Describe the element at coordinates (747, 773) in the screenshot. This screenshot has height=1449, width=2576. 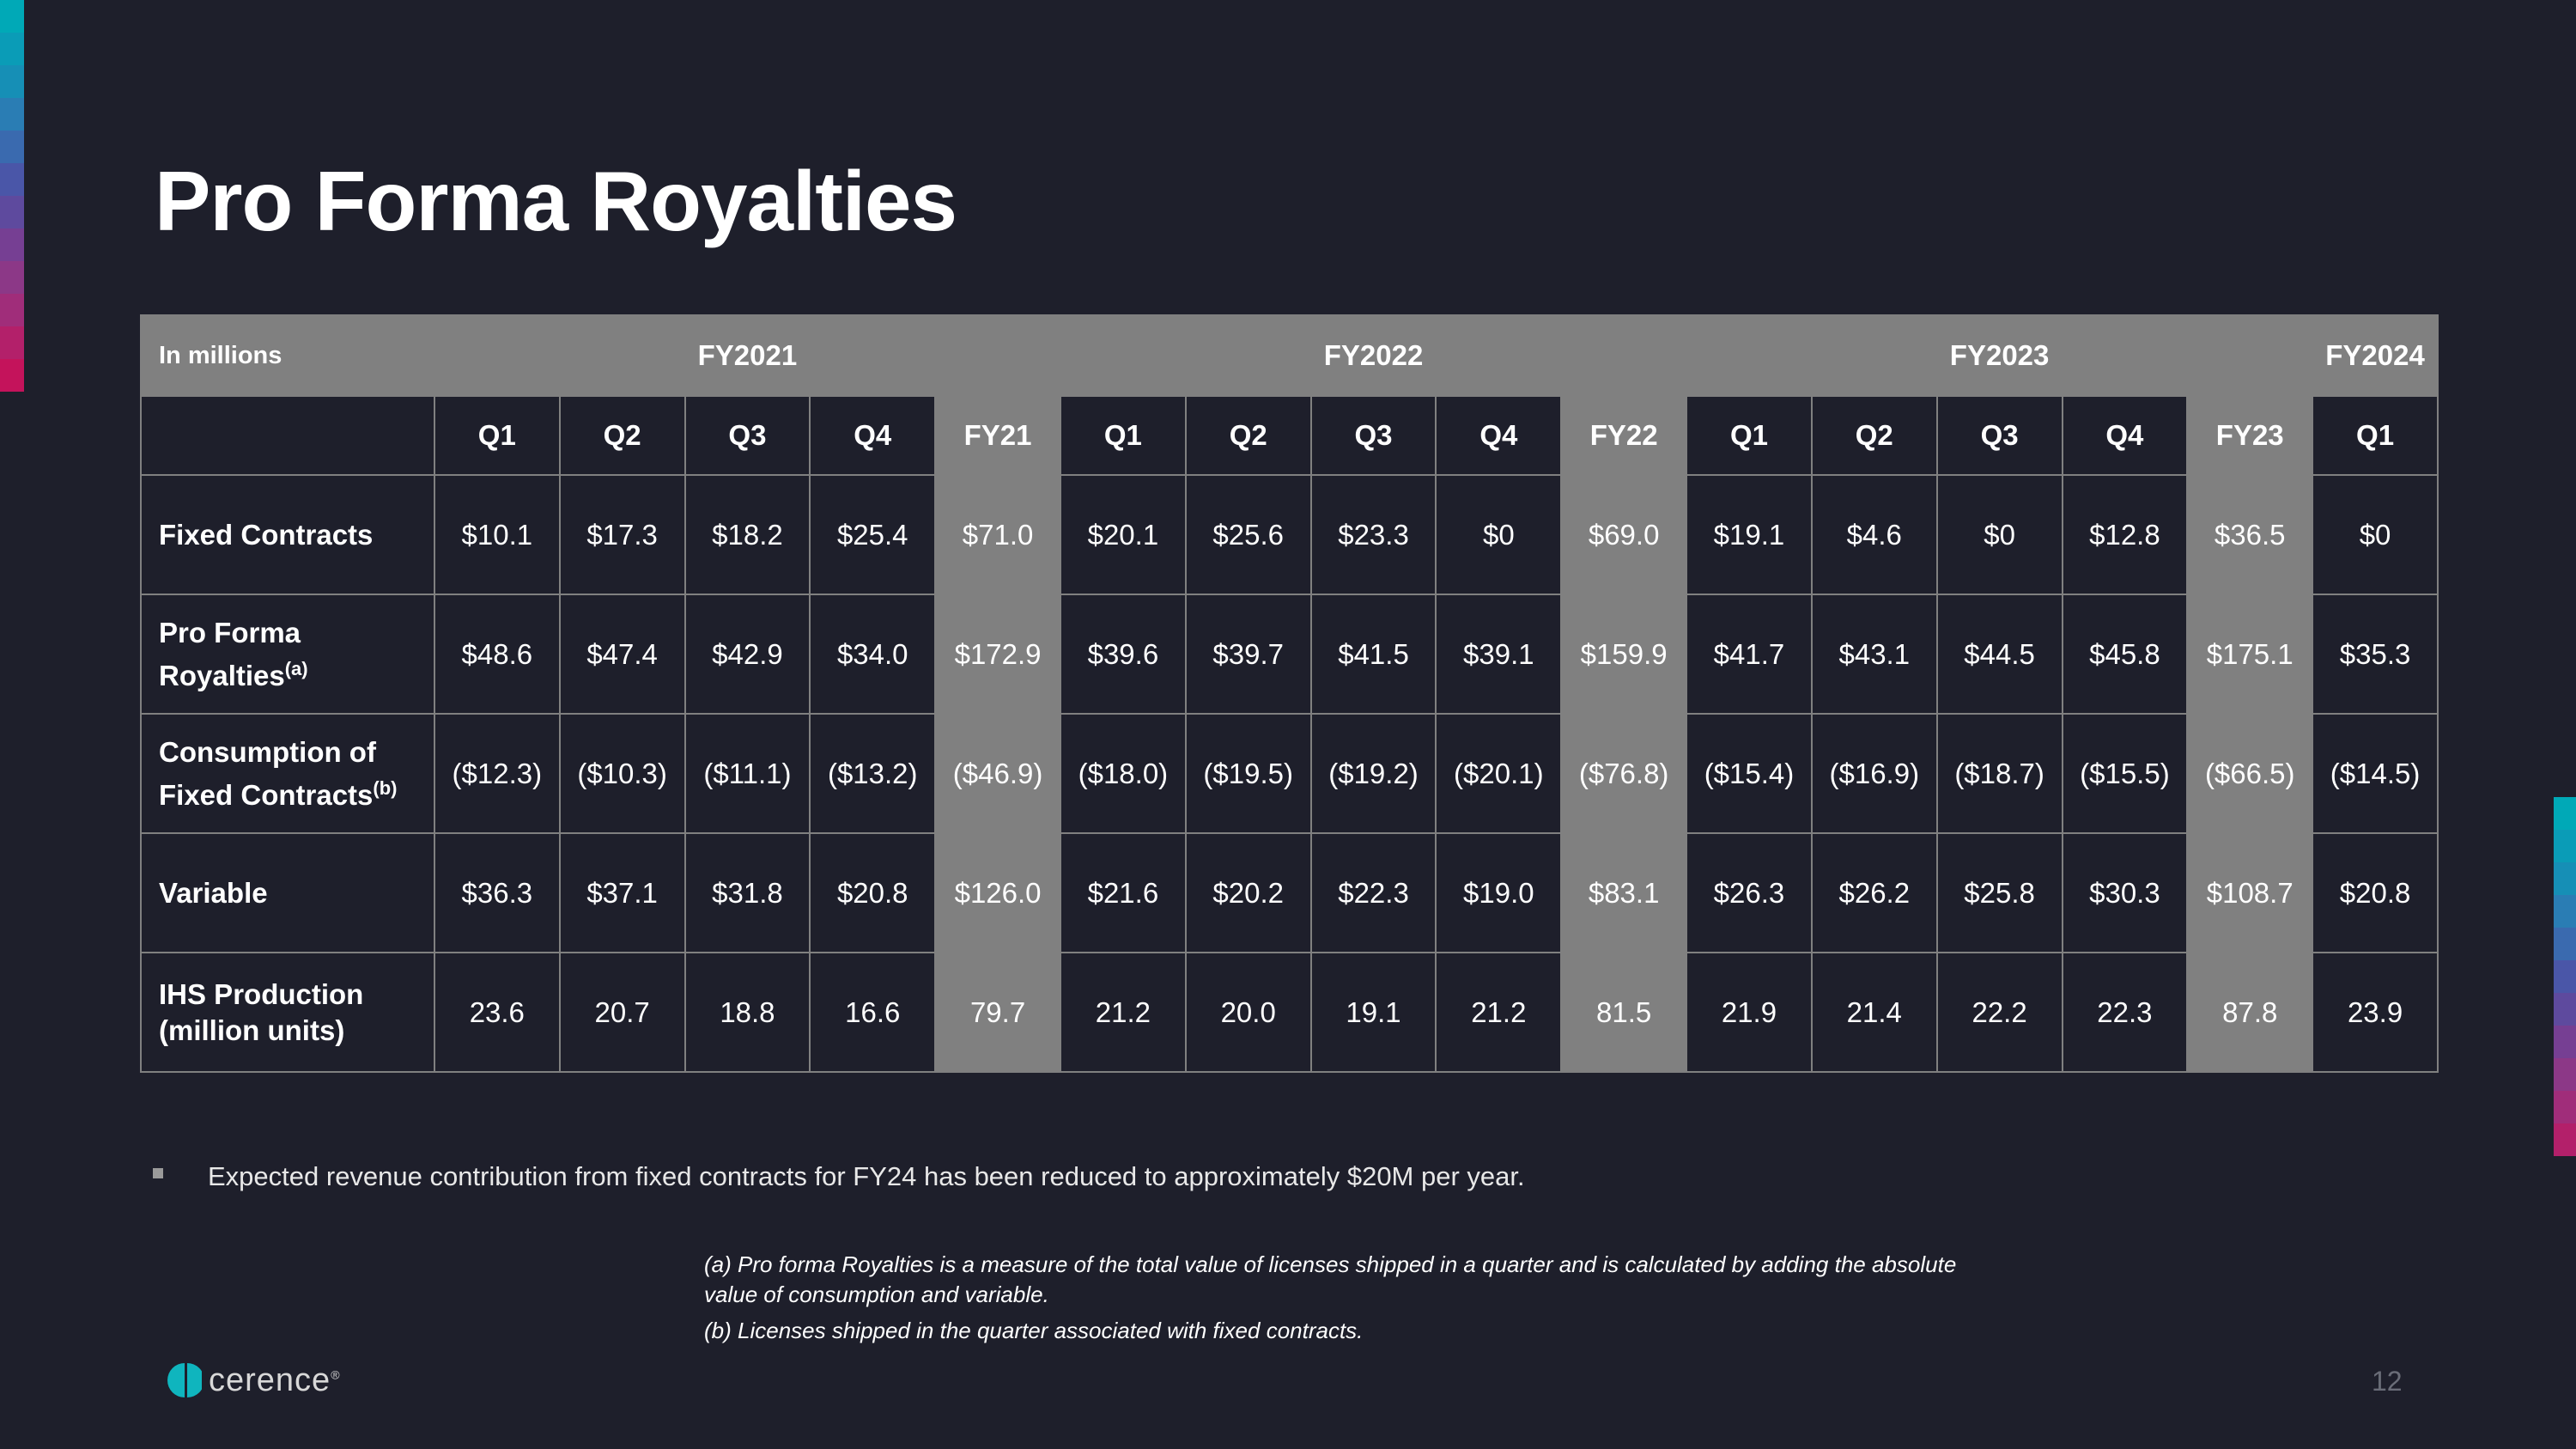
I see `table-cell: ($11.1)` at that location.